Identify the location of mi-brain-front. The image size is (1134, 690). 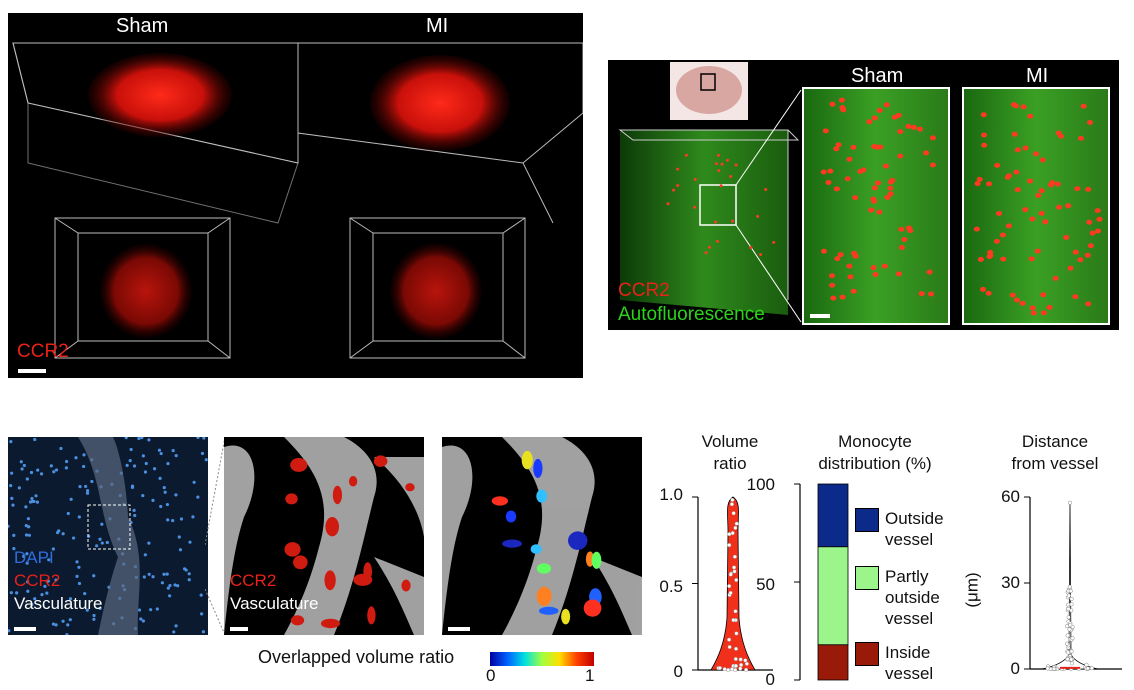
(436, 291).